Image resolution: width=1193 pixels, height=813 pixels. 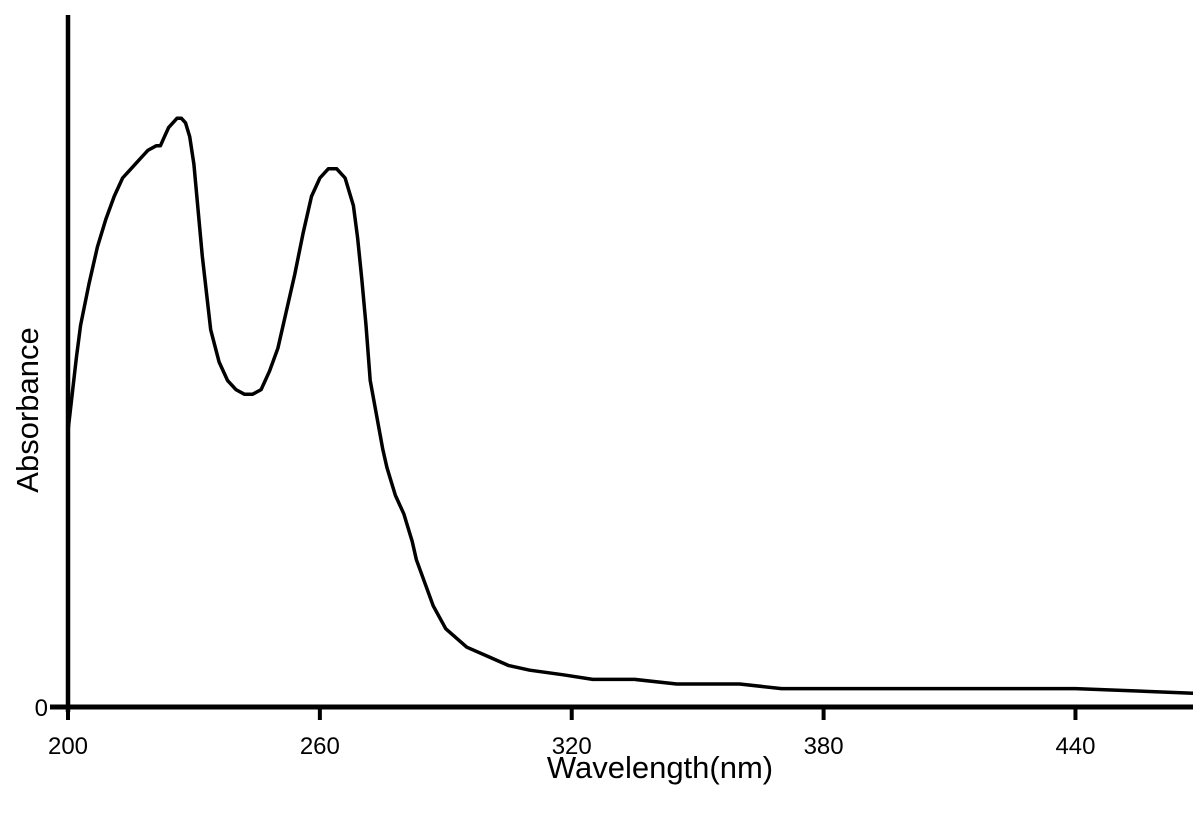 I want to click on x-tick-label: 440, so click(x=1075, y=746).